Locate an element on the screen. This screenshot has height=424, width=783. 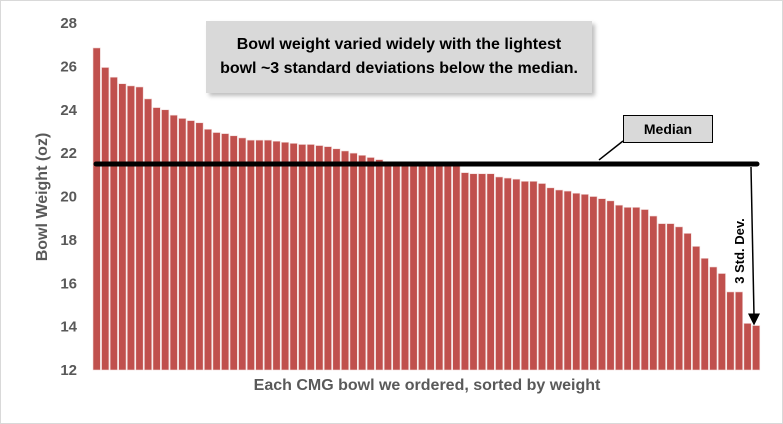
y-tick-label: 20 is located at coordinates (68, 197).